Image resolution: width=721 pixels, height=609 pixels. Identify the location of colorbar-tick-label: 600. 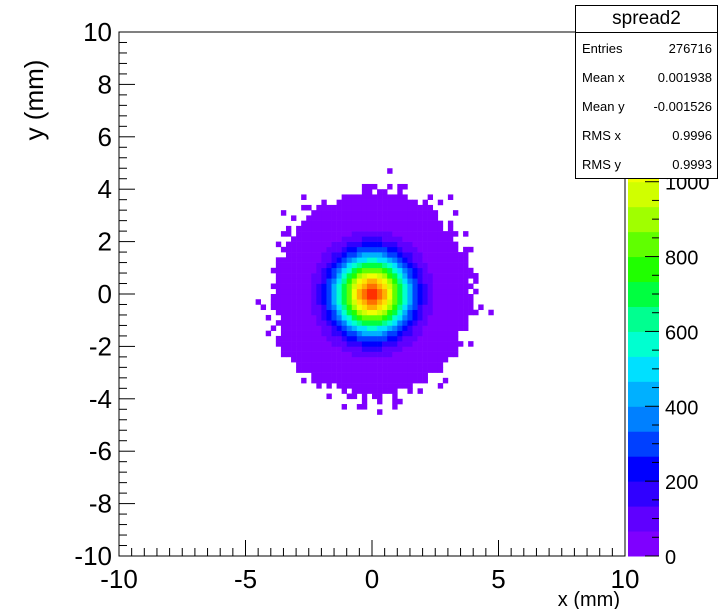
(681, 333).